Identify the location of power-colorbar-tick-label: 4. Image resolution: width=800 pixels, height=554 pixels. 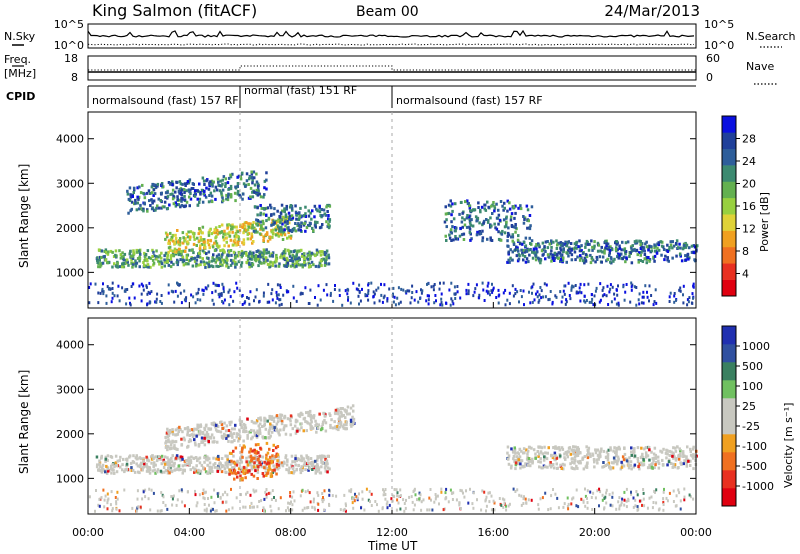
(745, 274).